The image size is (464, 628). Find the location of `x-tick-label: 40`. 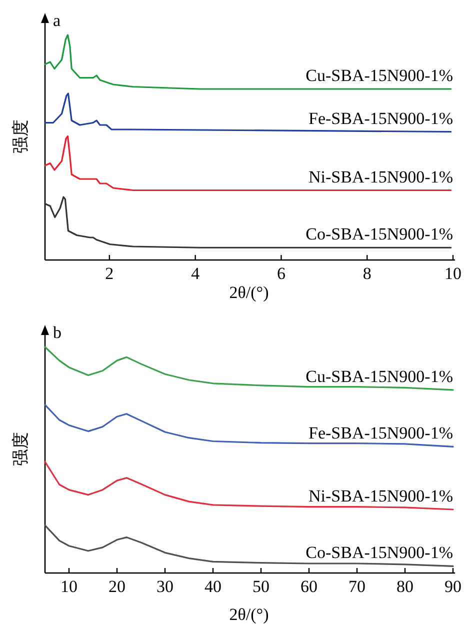

x-tick-label: 40 is located at coordinates (213, 586).